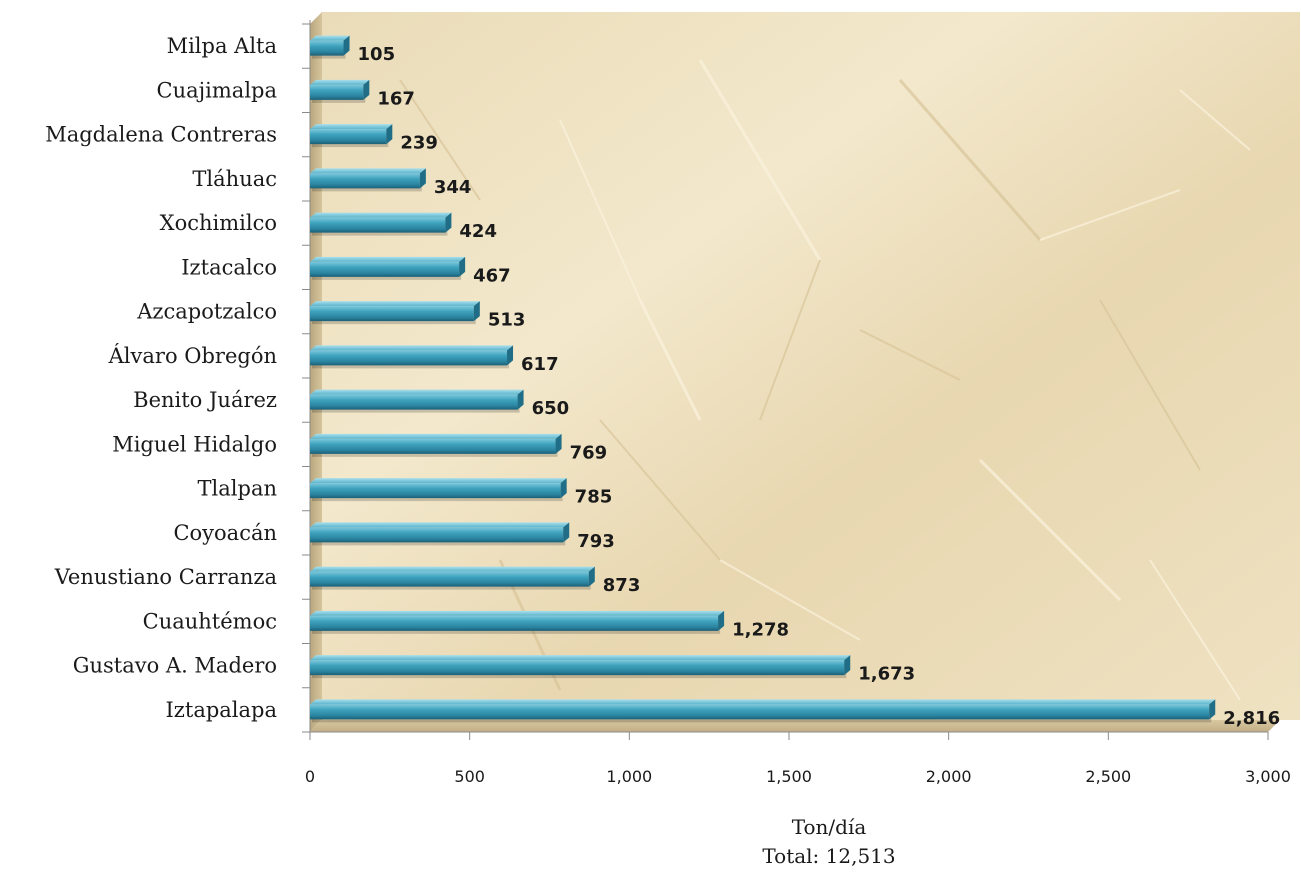 The height and width of the screenshot is (874, 1301). I want to click on data-label: 167, so click(396, 98).